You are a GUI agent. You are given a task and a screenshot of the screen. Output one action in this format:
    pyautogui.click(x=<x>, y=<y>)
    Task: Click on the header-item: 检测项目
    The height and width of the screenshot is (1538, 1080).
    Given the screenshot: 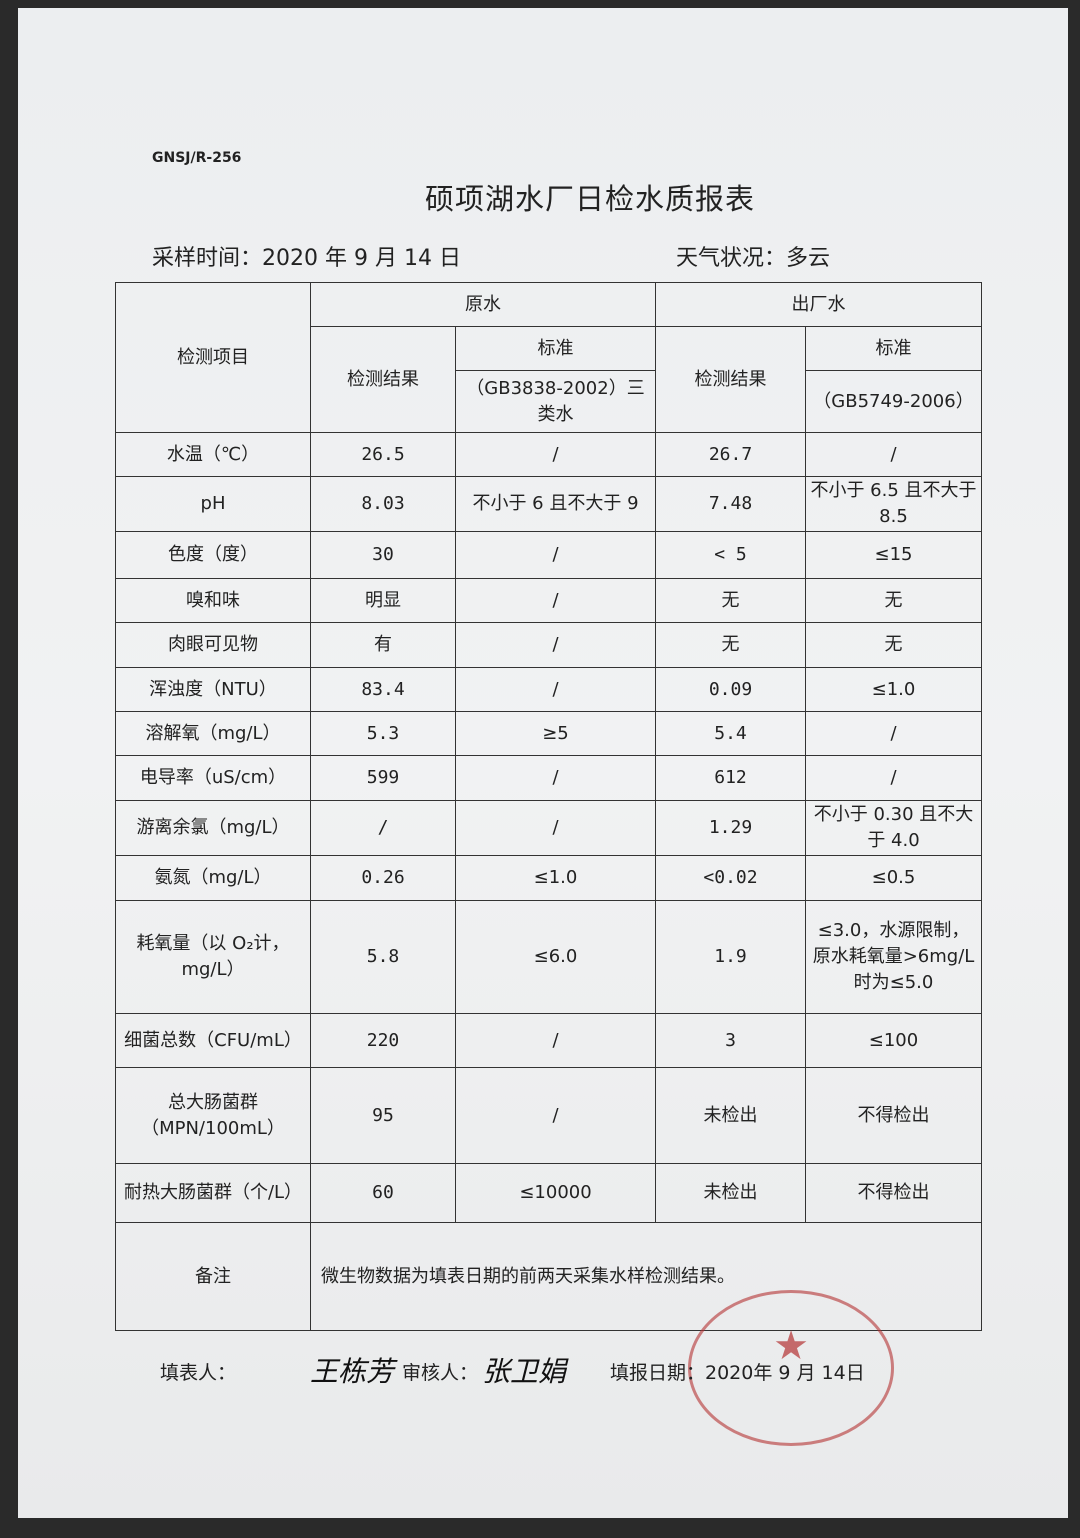 What is the action you would take?
    pyautogui.click(x=213, y=357)
    